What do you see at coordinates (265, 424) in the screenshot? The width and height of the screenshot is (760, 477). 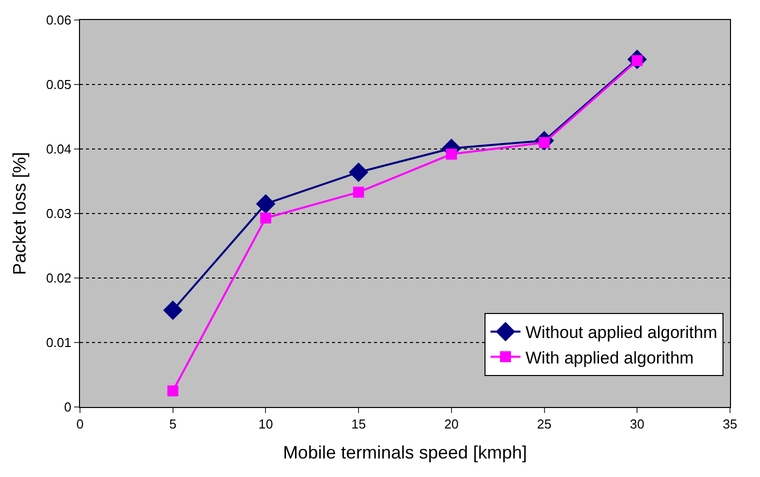 I see `x-tick-label: 10` at bounding box center [265, 424].